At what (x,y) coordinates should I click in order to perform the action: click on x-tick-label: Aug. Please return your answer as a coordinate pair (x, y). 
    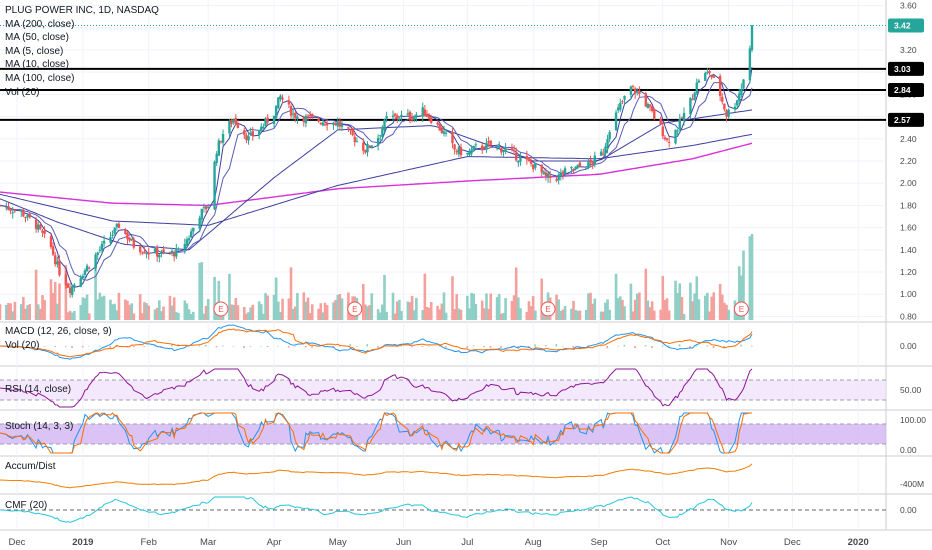
    Looking at the image, I should click on (533, 542).